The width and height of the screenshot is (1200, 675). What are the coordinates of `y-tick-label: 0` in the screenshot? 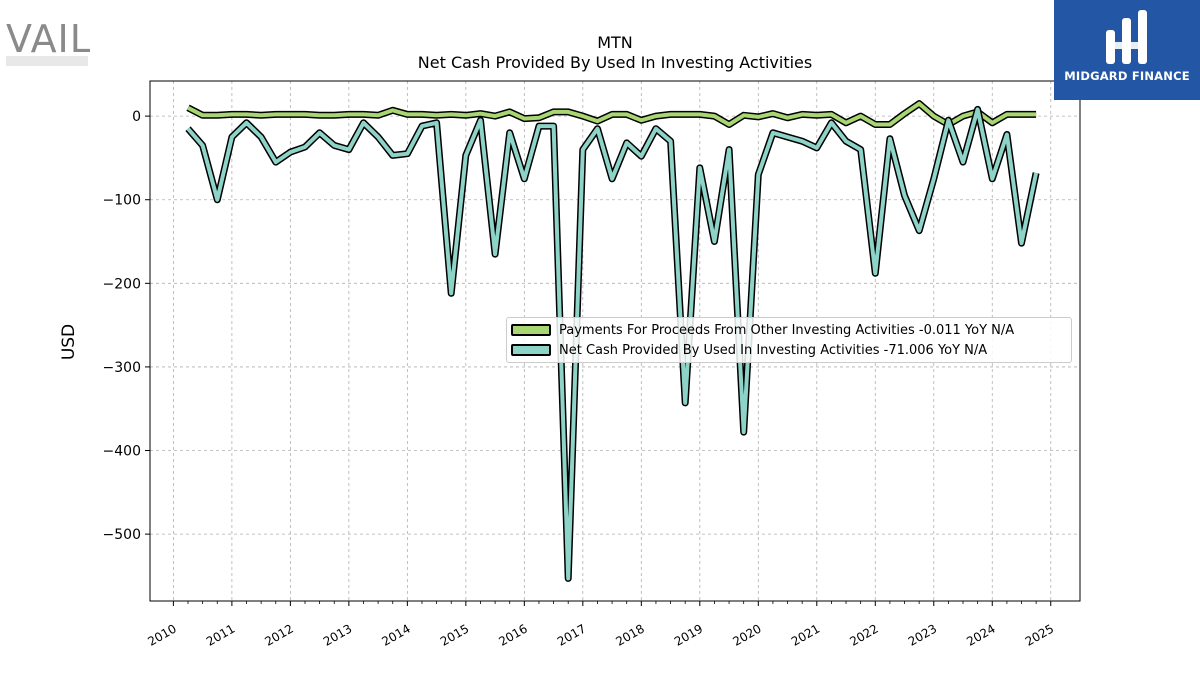 It's located at (136, 117).